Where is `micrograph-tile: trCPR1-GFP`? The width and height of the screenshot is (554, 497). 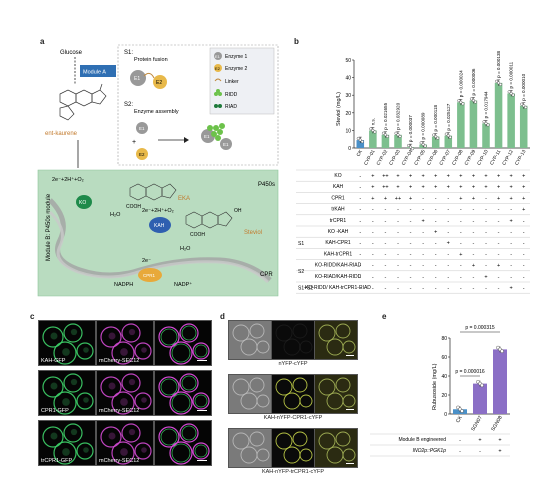 micrograph-tile: trCPR1-GFP is located at coordinates (67, 443).